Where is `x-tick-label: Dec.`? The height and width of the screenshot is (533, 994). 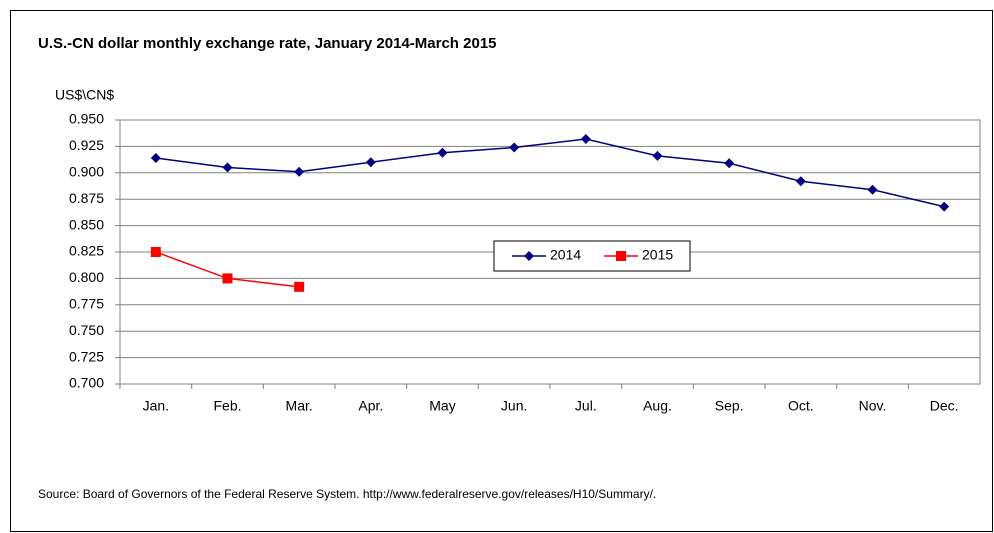
x-tick-label: Dec. is located at coordinates (944, 406).